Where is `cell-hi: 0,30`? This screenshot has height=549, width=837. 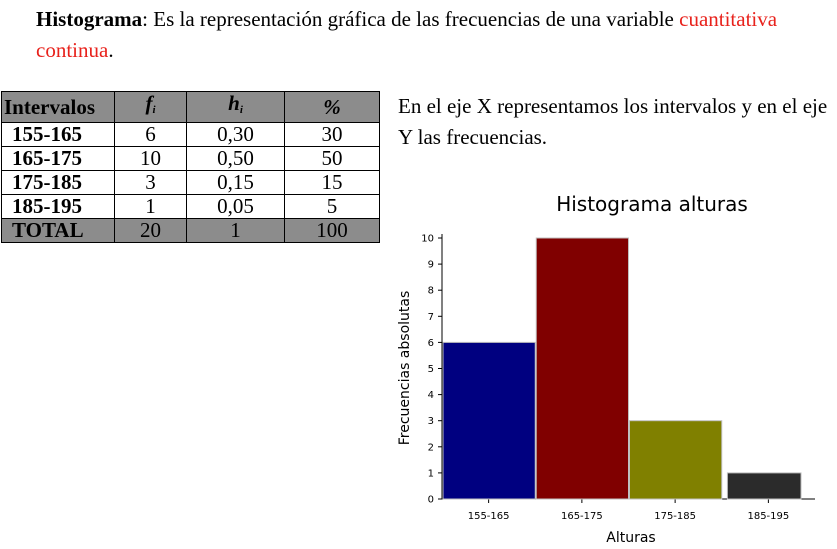
cell-hi: 0,30 is located at coordinates (235, 134).